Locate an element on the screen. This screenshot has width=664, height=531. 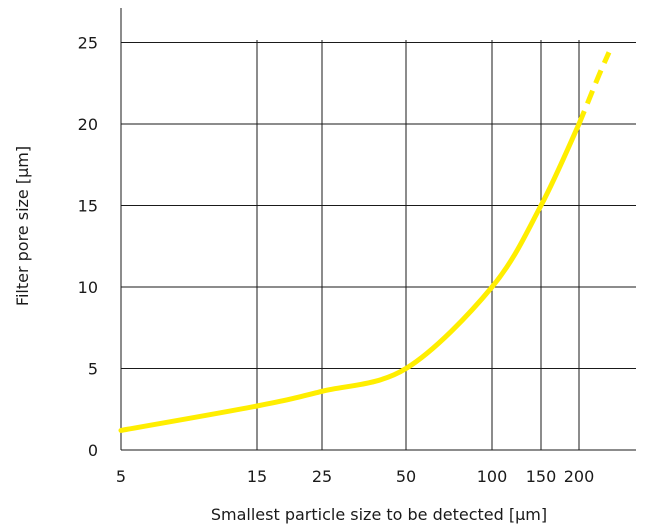
y-tick-label: 0 is located at coordinates (93, 450).